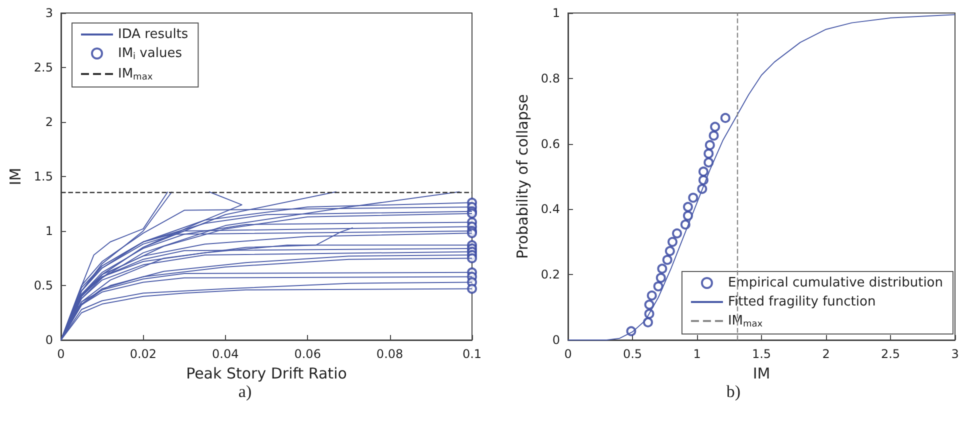  Describe the element at coordinates (890, 354) in the screenshot. I see `x-tick-label: 2.5` at that location.